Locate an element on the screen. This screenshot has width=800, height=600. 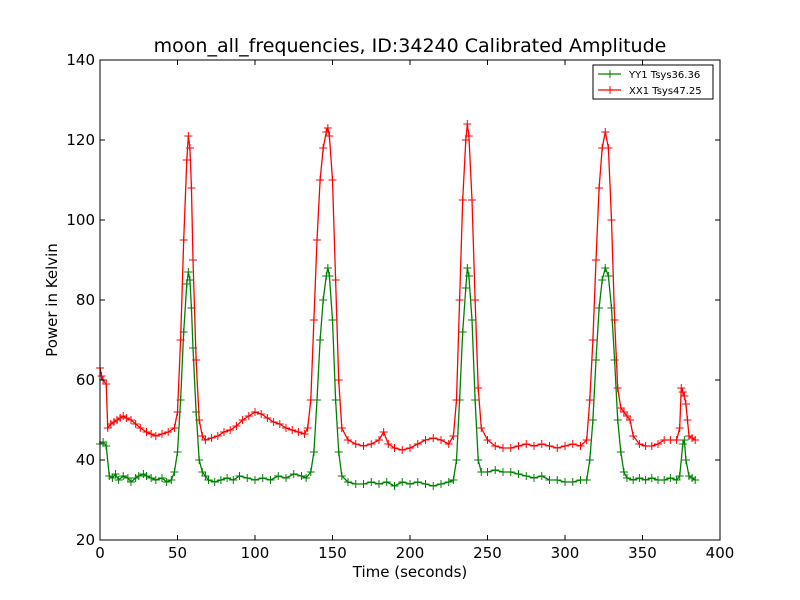
x-tick-label: 200 is located at coordinates (410, 553).